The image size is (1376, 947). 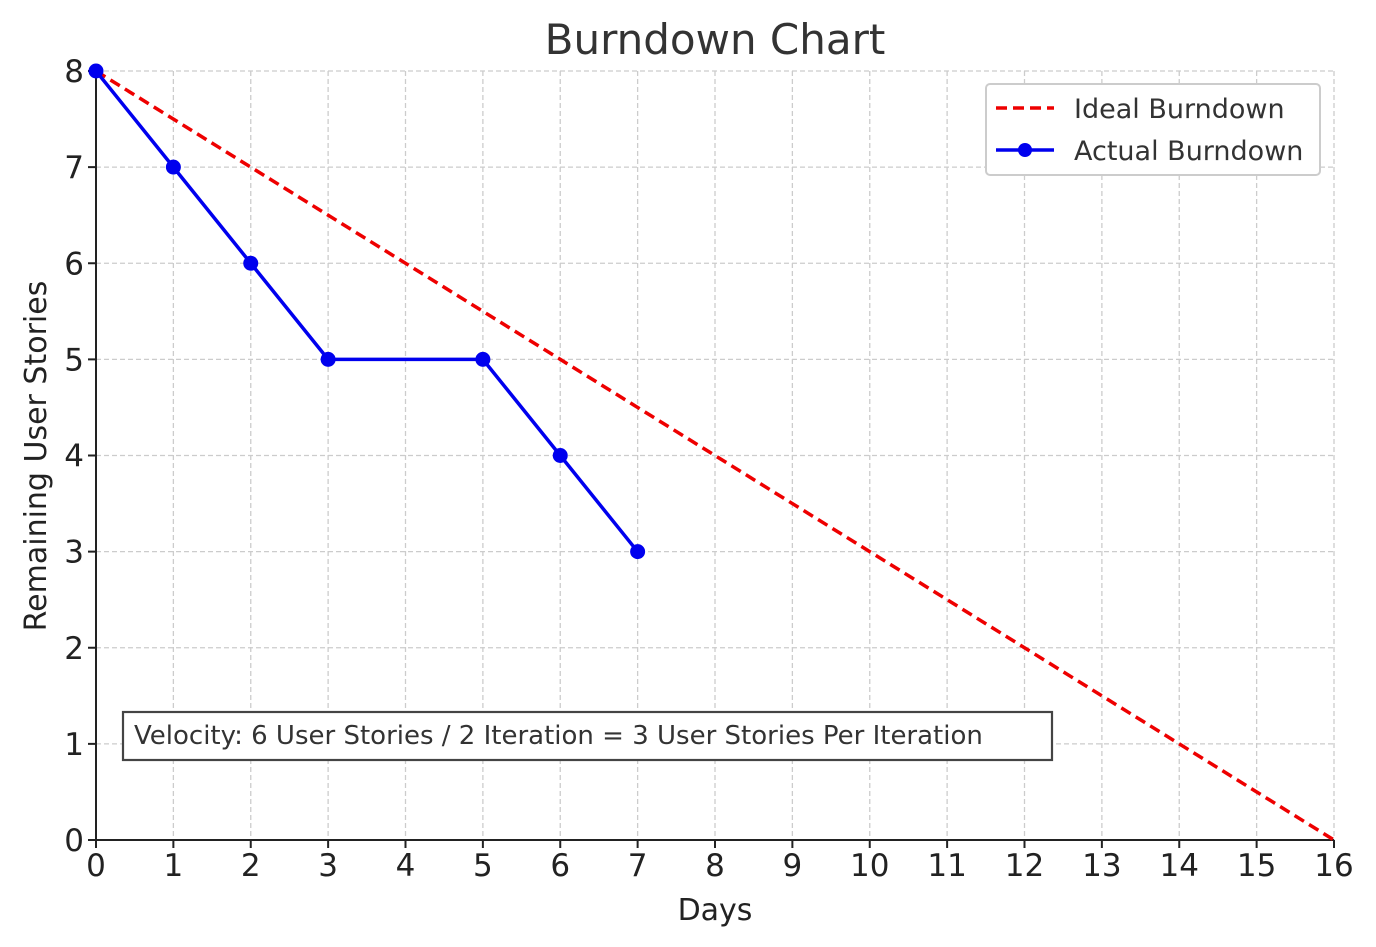 I want to click on x-tick-label: 2, so click(x=251, y=866).